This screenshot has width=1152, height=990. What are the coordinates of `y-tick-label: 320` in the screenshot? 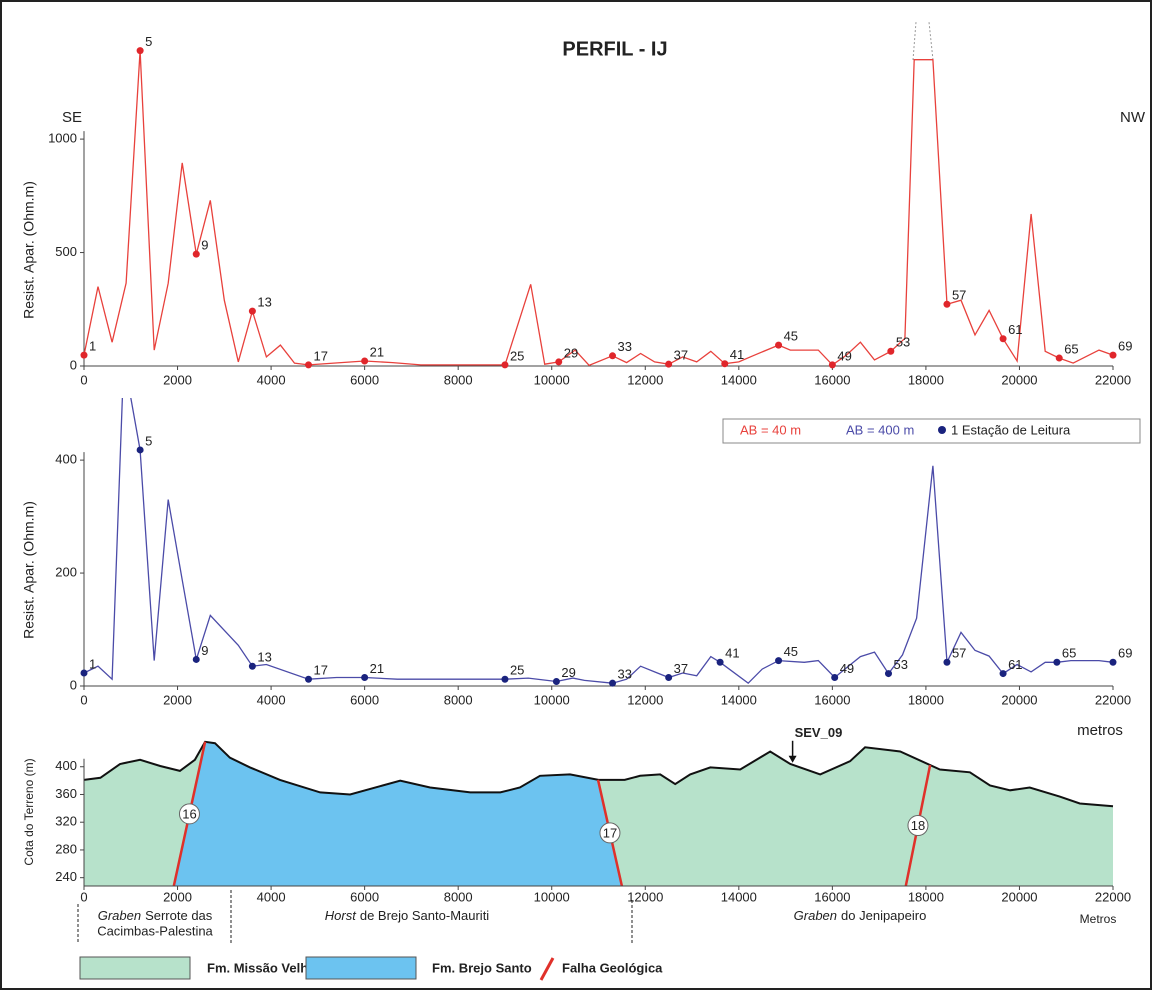 It's located at (66, 821).